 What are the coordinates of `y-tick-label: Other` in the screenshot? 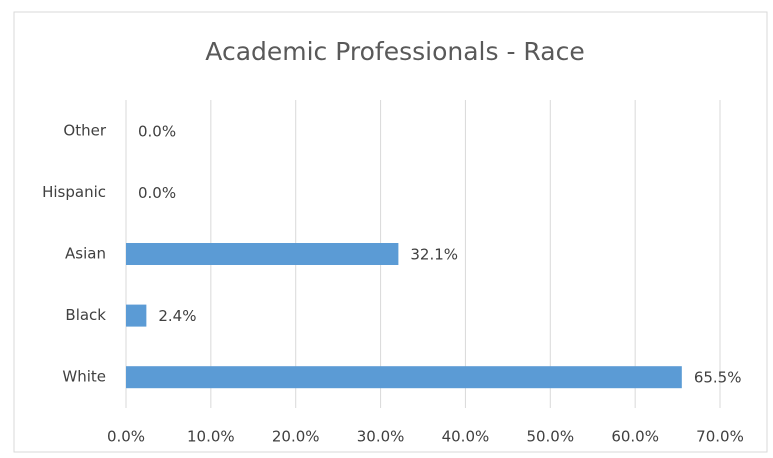 It's located at (84, 130).